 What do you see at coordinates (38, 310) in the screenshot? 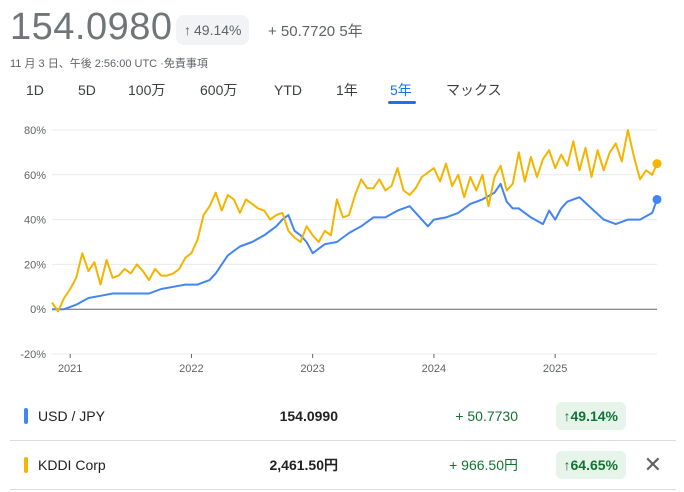
I see `y-tick-label: 0%` at bounding box center [38, 310].